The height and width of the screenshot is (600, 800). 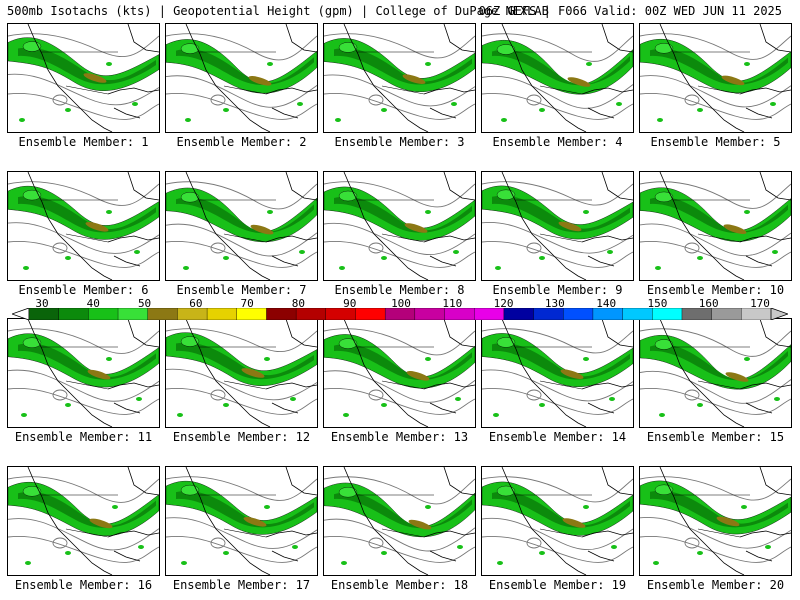 I want to click on colorbar-tick-label: 50, so click(x=144, y=303).